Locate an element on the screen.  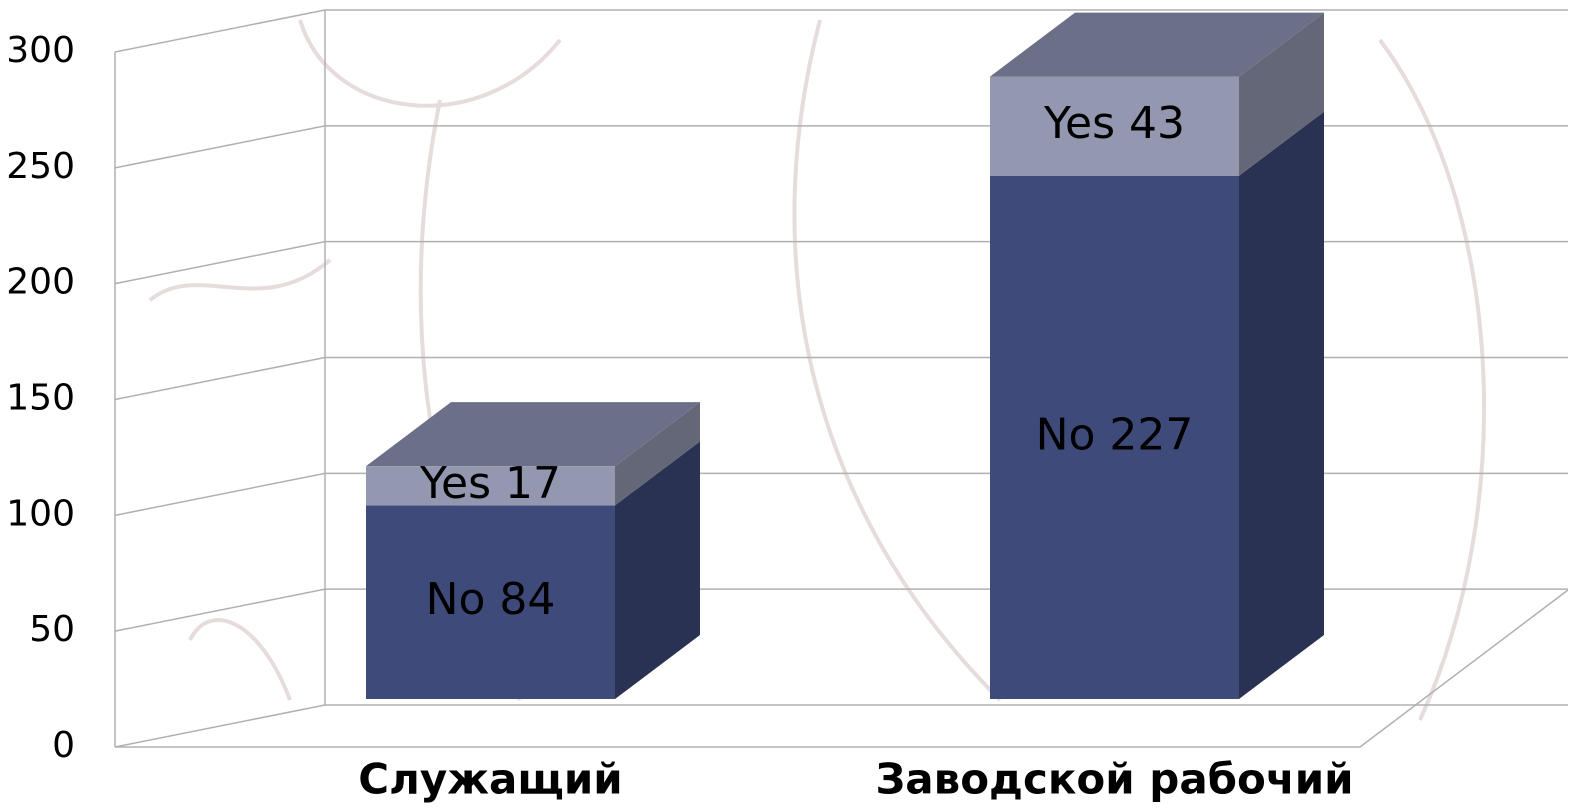
y-tick-label: 0 is located at coordinates (63, 745).